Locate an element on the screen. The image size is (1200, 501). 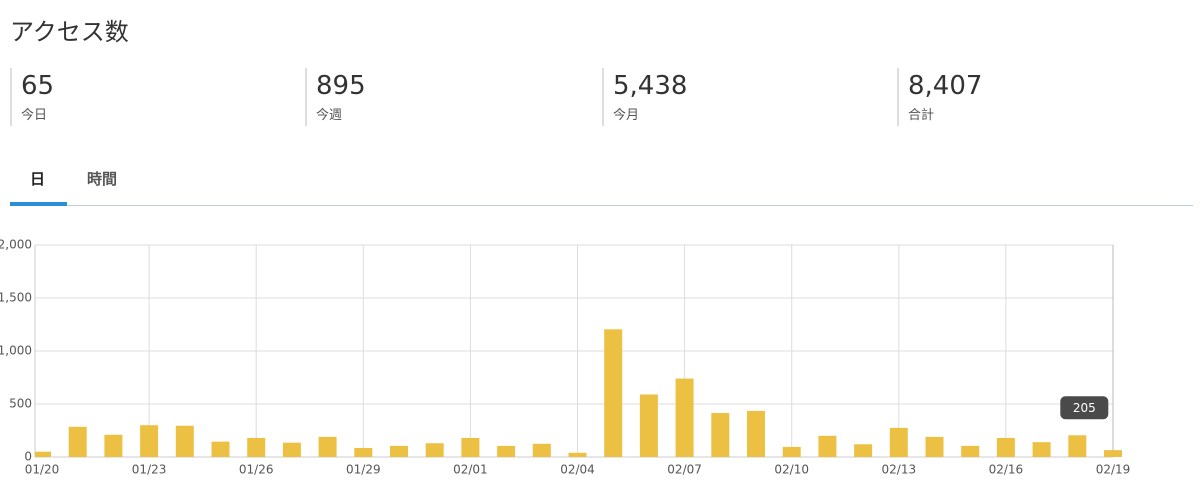
tab-indicator is located at coordinates (38, 204).